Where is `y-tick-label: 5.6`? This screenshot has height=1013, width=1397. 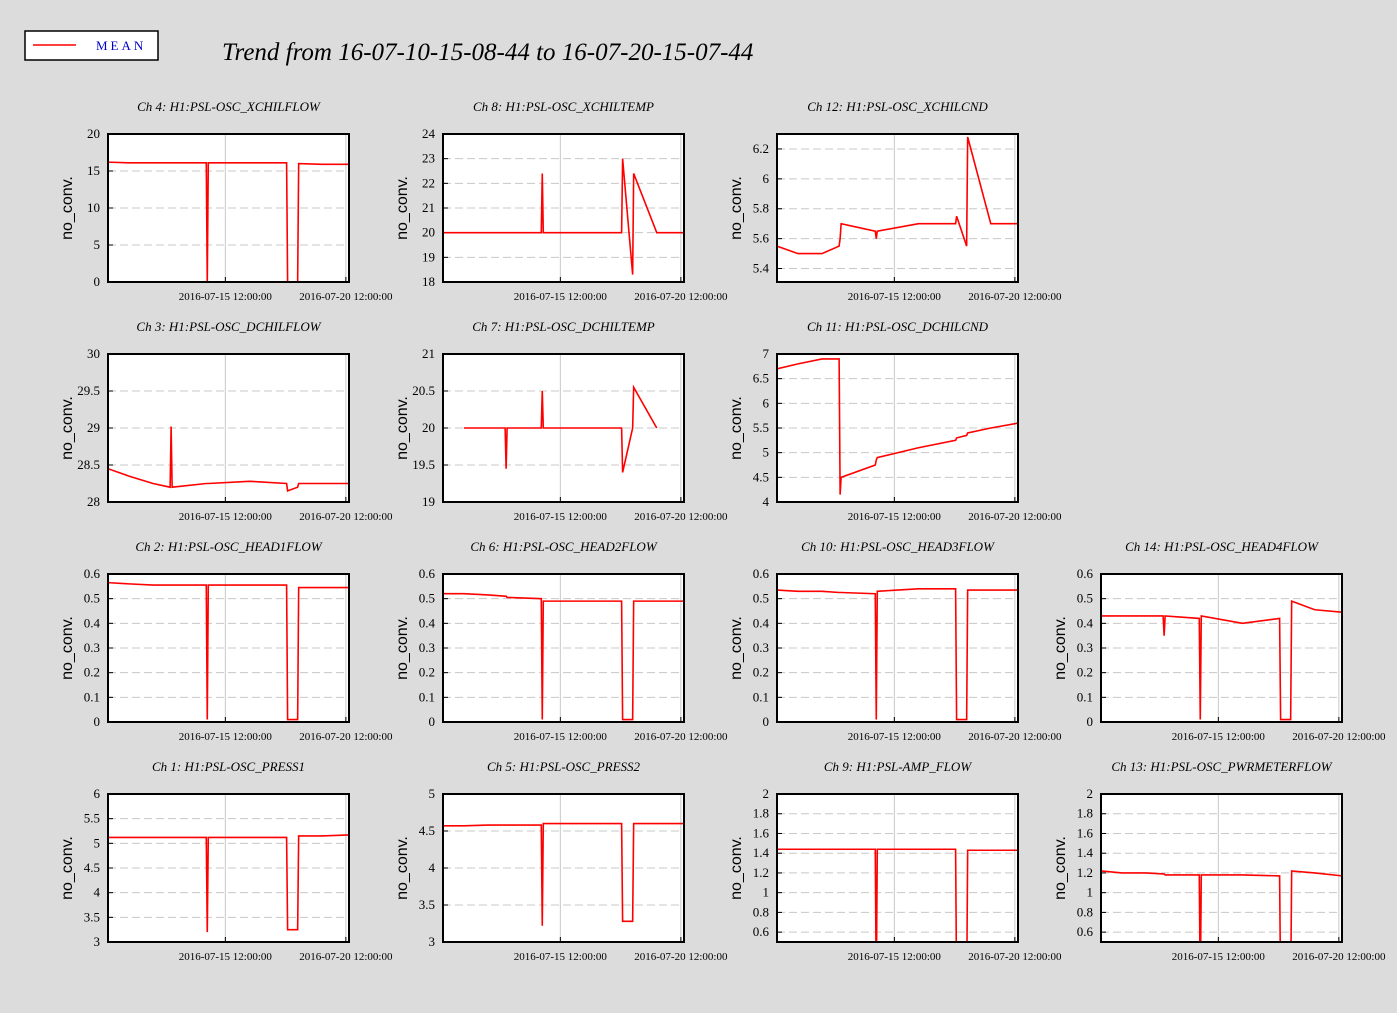 y-tick-label: 5.6 is located at coordinates (761, 238).